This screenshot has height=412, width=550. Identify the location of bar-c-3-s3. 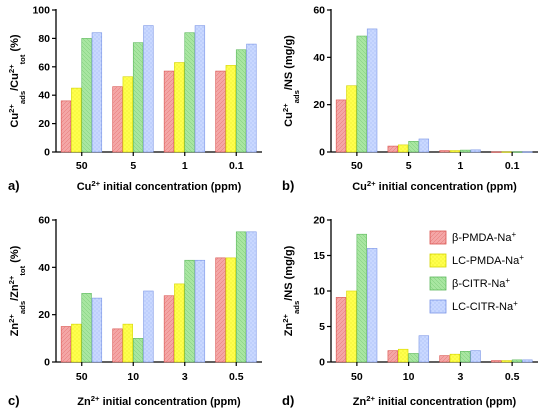
(200, 311).